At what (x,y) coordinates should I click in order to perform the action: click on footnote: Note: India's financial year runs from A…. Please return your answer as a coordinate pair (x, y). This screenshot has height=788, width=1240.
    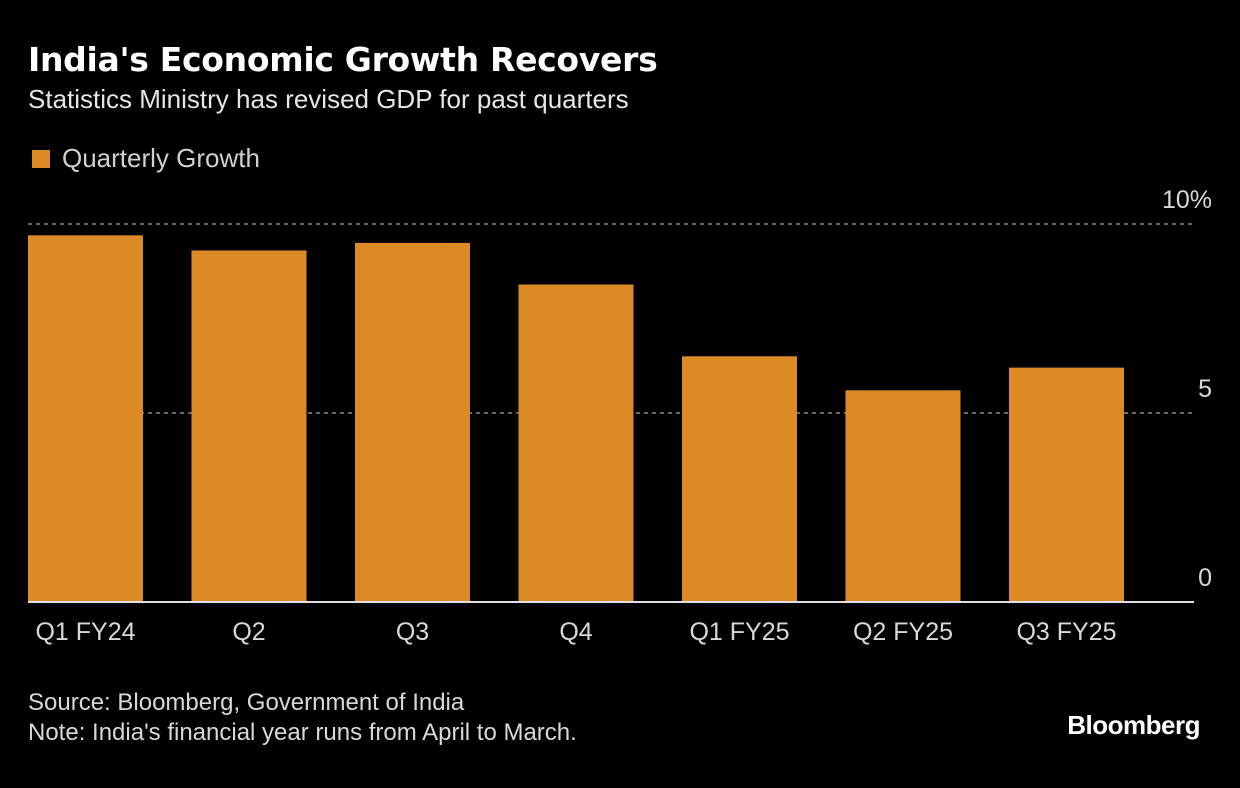
    Looking at the image, I should click on (302, 732).